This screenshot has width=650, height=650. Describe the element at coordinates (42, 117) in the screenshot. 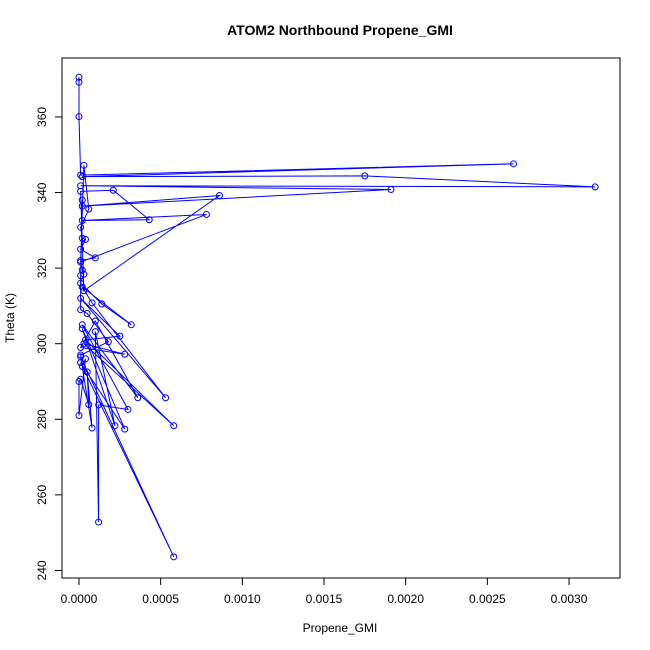

I see `y-tick-label: 360` at that location.